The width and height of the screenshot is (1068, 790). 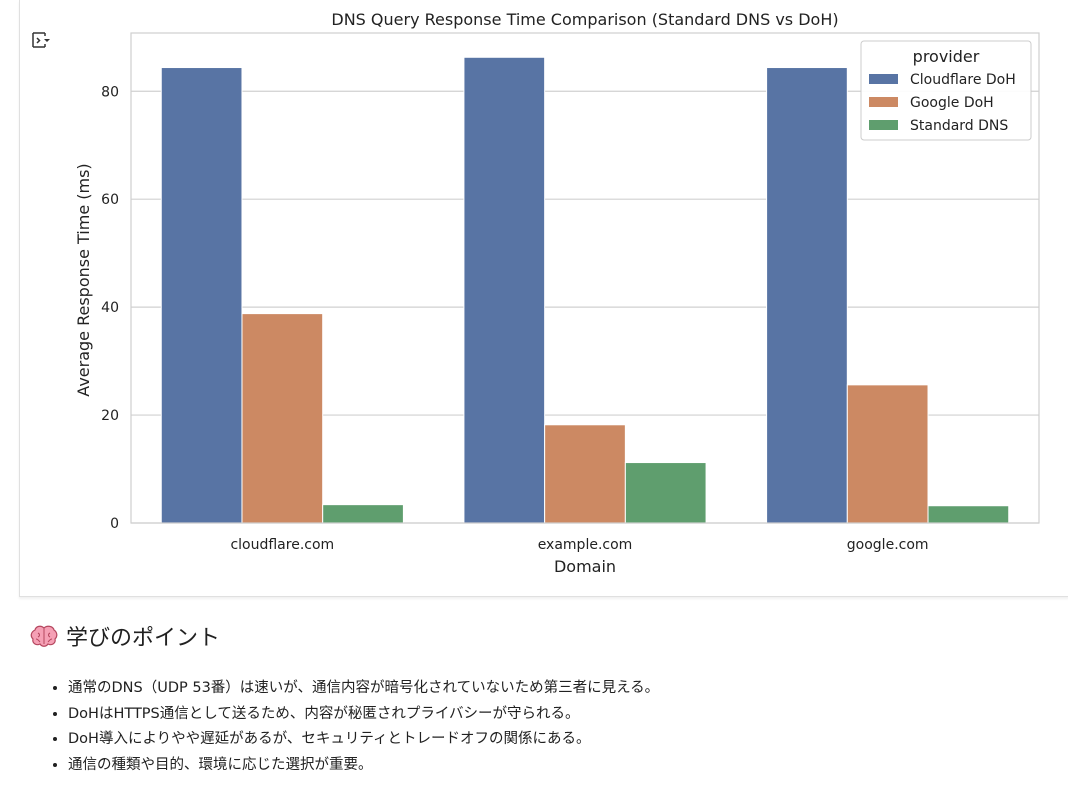 What do you see at coordinates (952, 103) in the screenshot?
I see `legend-label: Google DoH` at bounding box center [952, 103].